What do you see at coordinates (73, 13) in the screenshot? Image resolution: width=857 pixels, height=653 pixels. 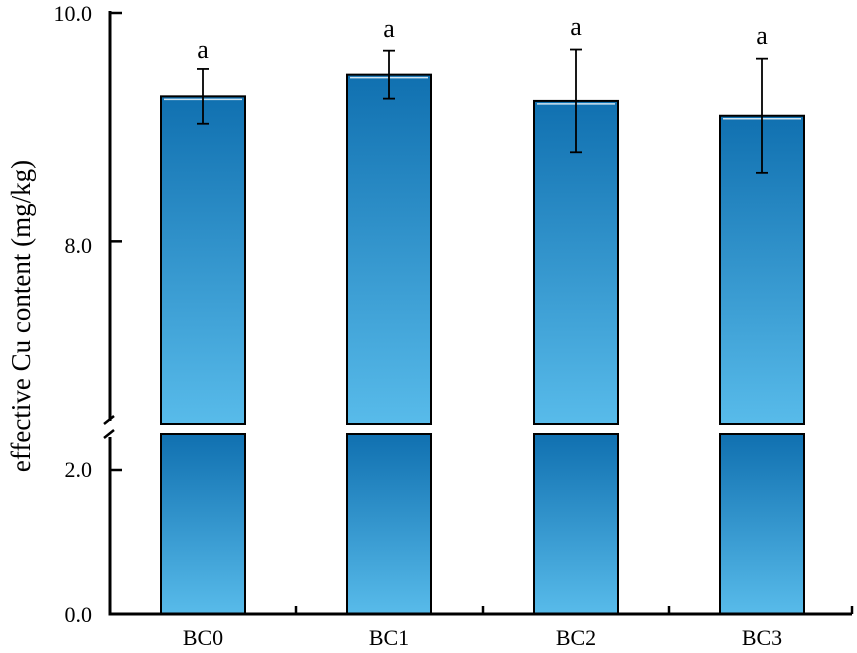 I see `y-tick-label-10: 10.0` at bounding box center [73, 13].